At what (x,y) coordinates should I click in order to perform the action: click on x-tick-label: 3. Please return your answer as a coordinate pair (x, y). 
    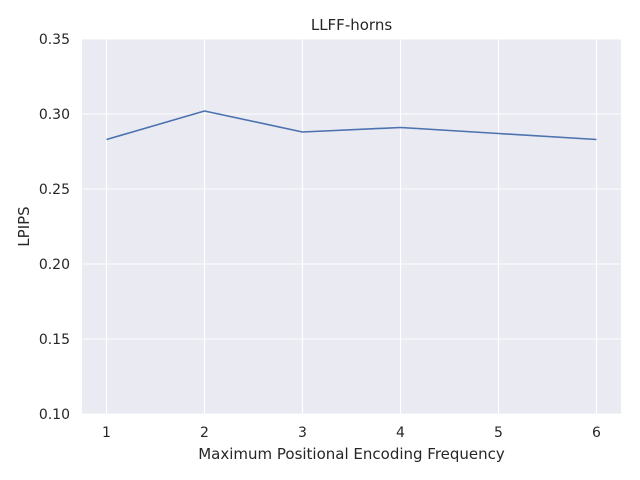
    Looking at the image, I should click on (302, 433).